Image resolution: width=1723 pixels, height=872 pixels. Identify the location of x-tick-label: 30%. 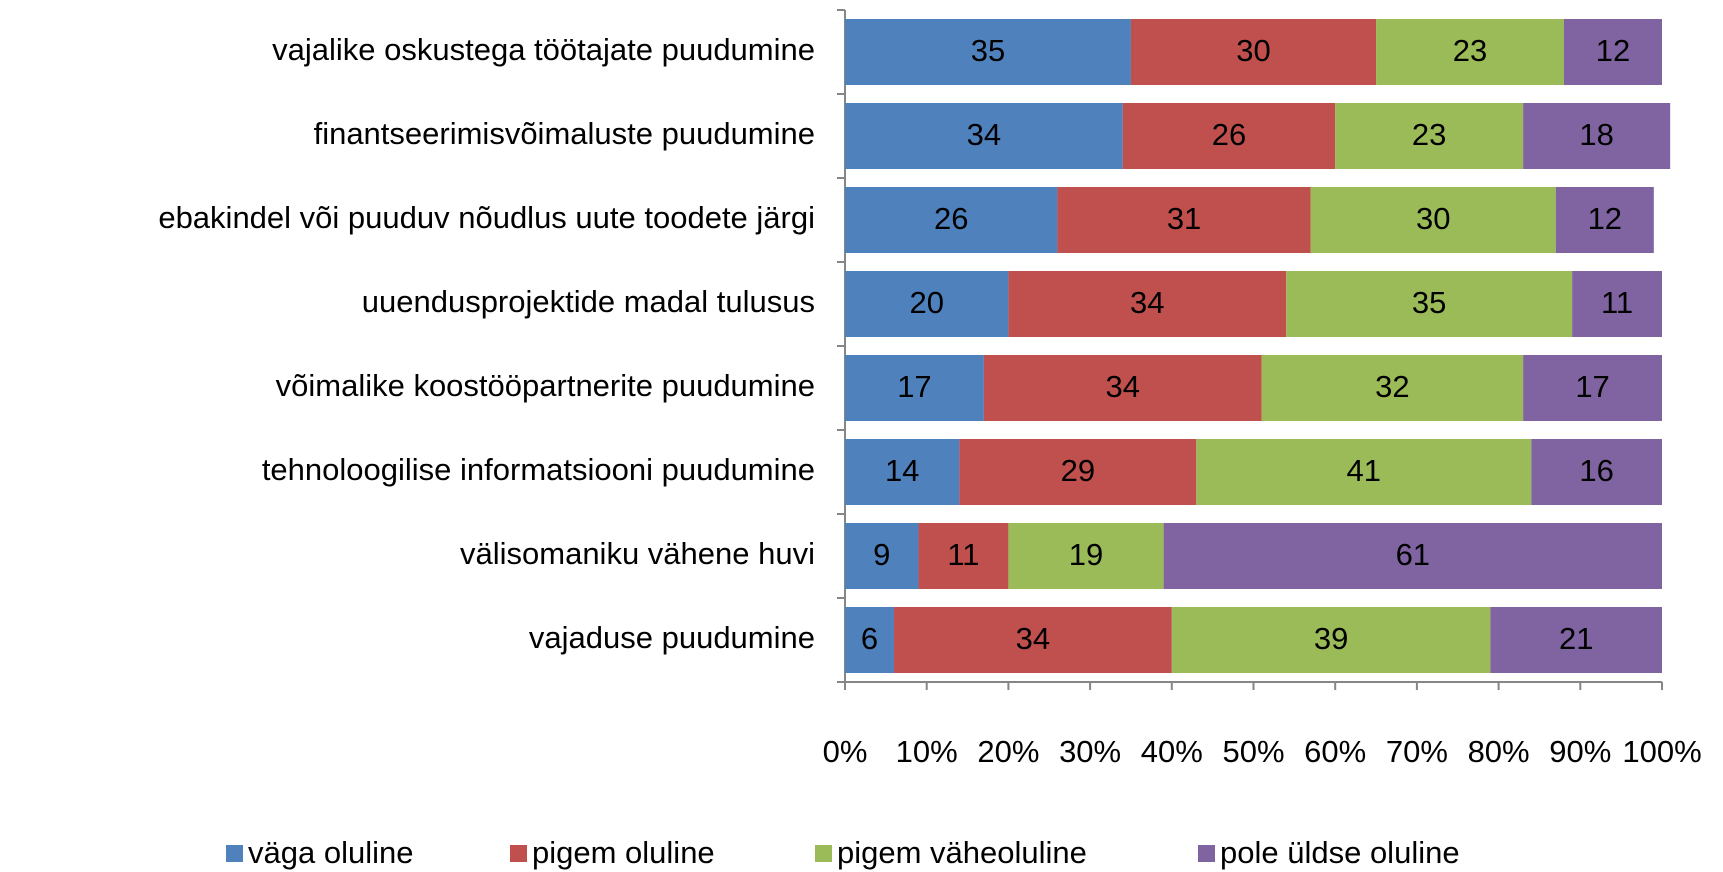
(1090, 751).